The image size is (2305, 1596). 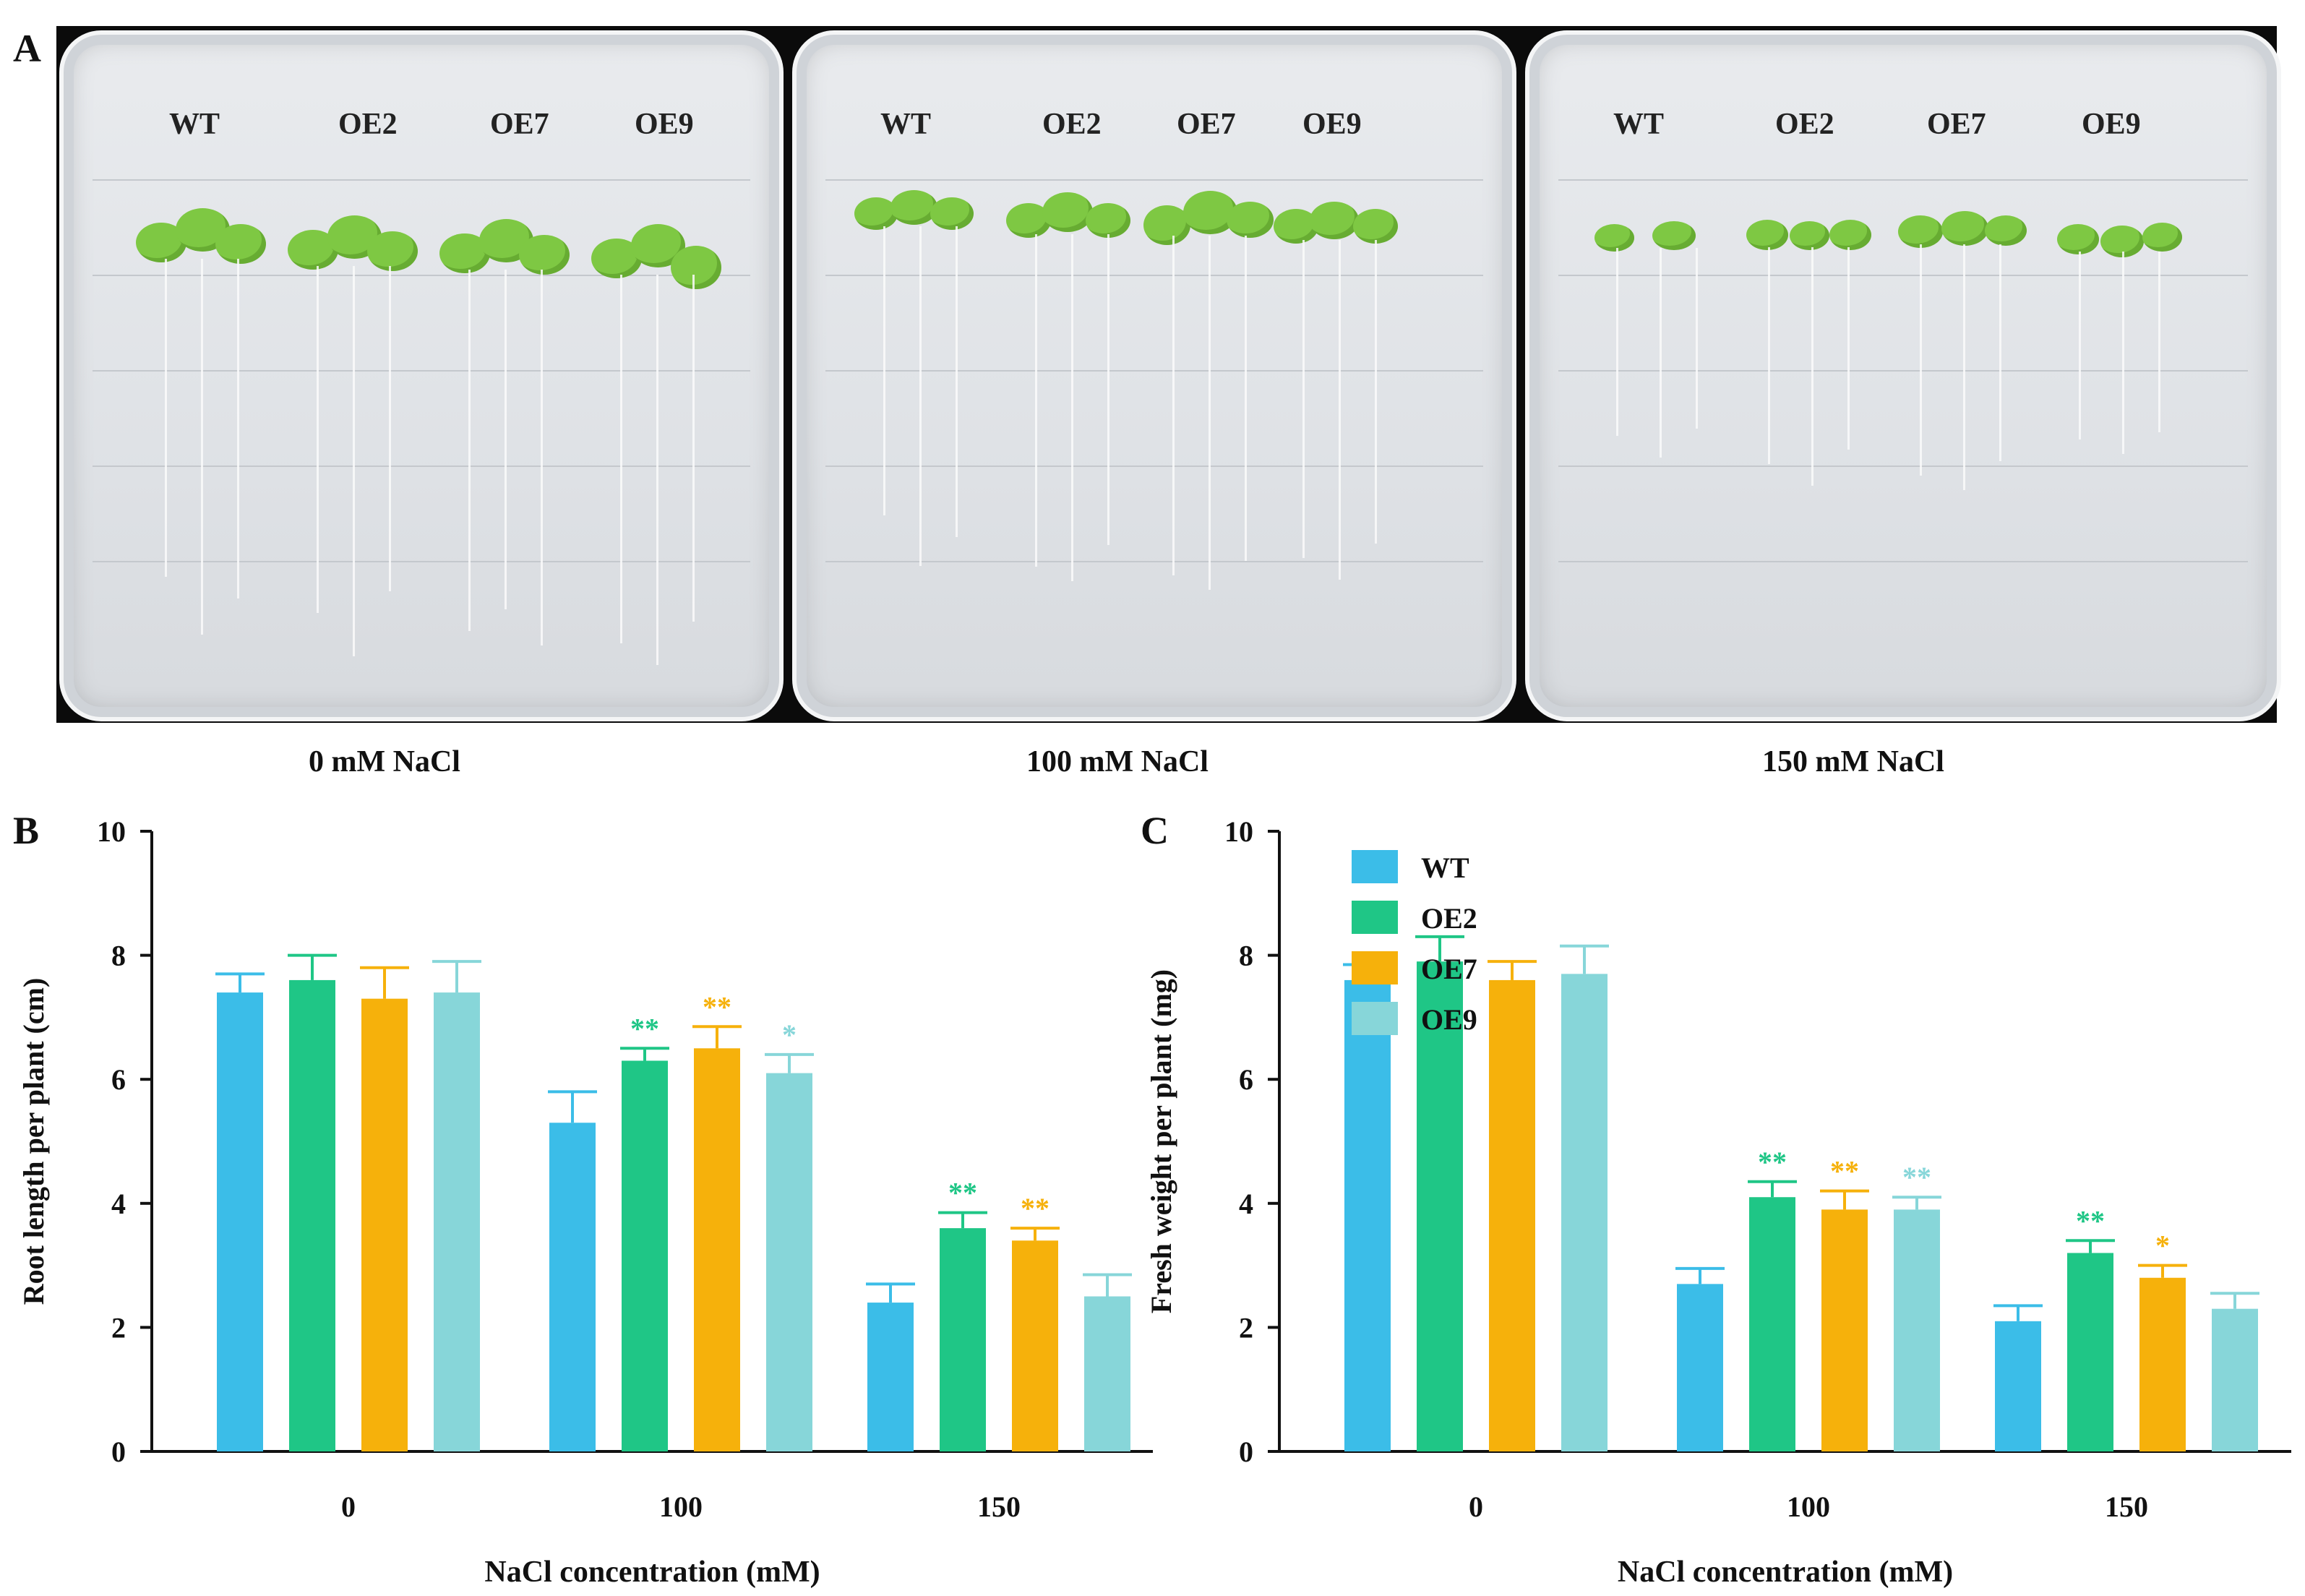 What do you see at coordinates (1206, 124) in the screenshot?
I see `plate-100mm-label-oe7: OE7` at bounding box center [1206, 124].